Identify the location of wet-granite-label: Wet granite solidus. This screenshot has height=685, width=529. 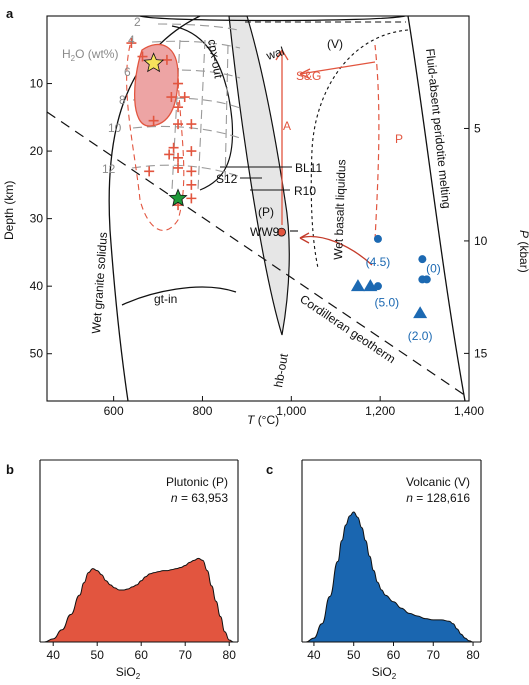
(99, 283).